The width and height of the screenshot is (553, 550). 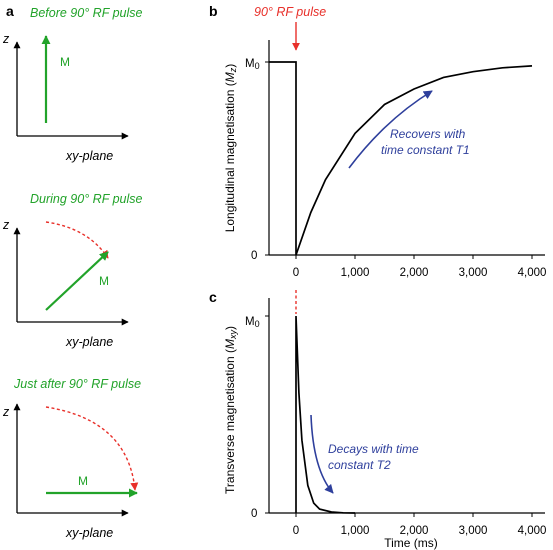 I want to click on m-label-1: M, so click(x=65, y=62).